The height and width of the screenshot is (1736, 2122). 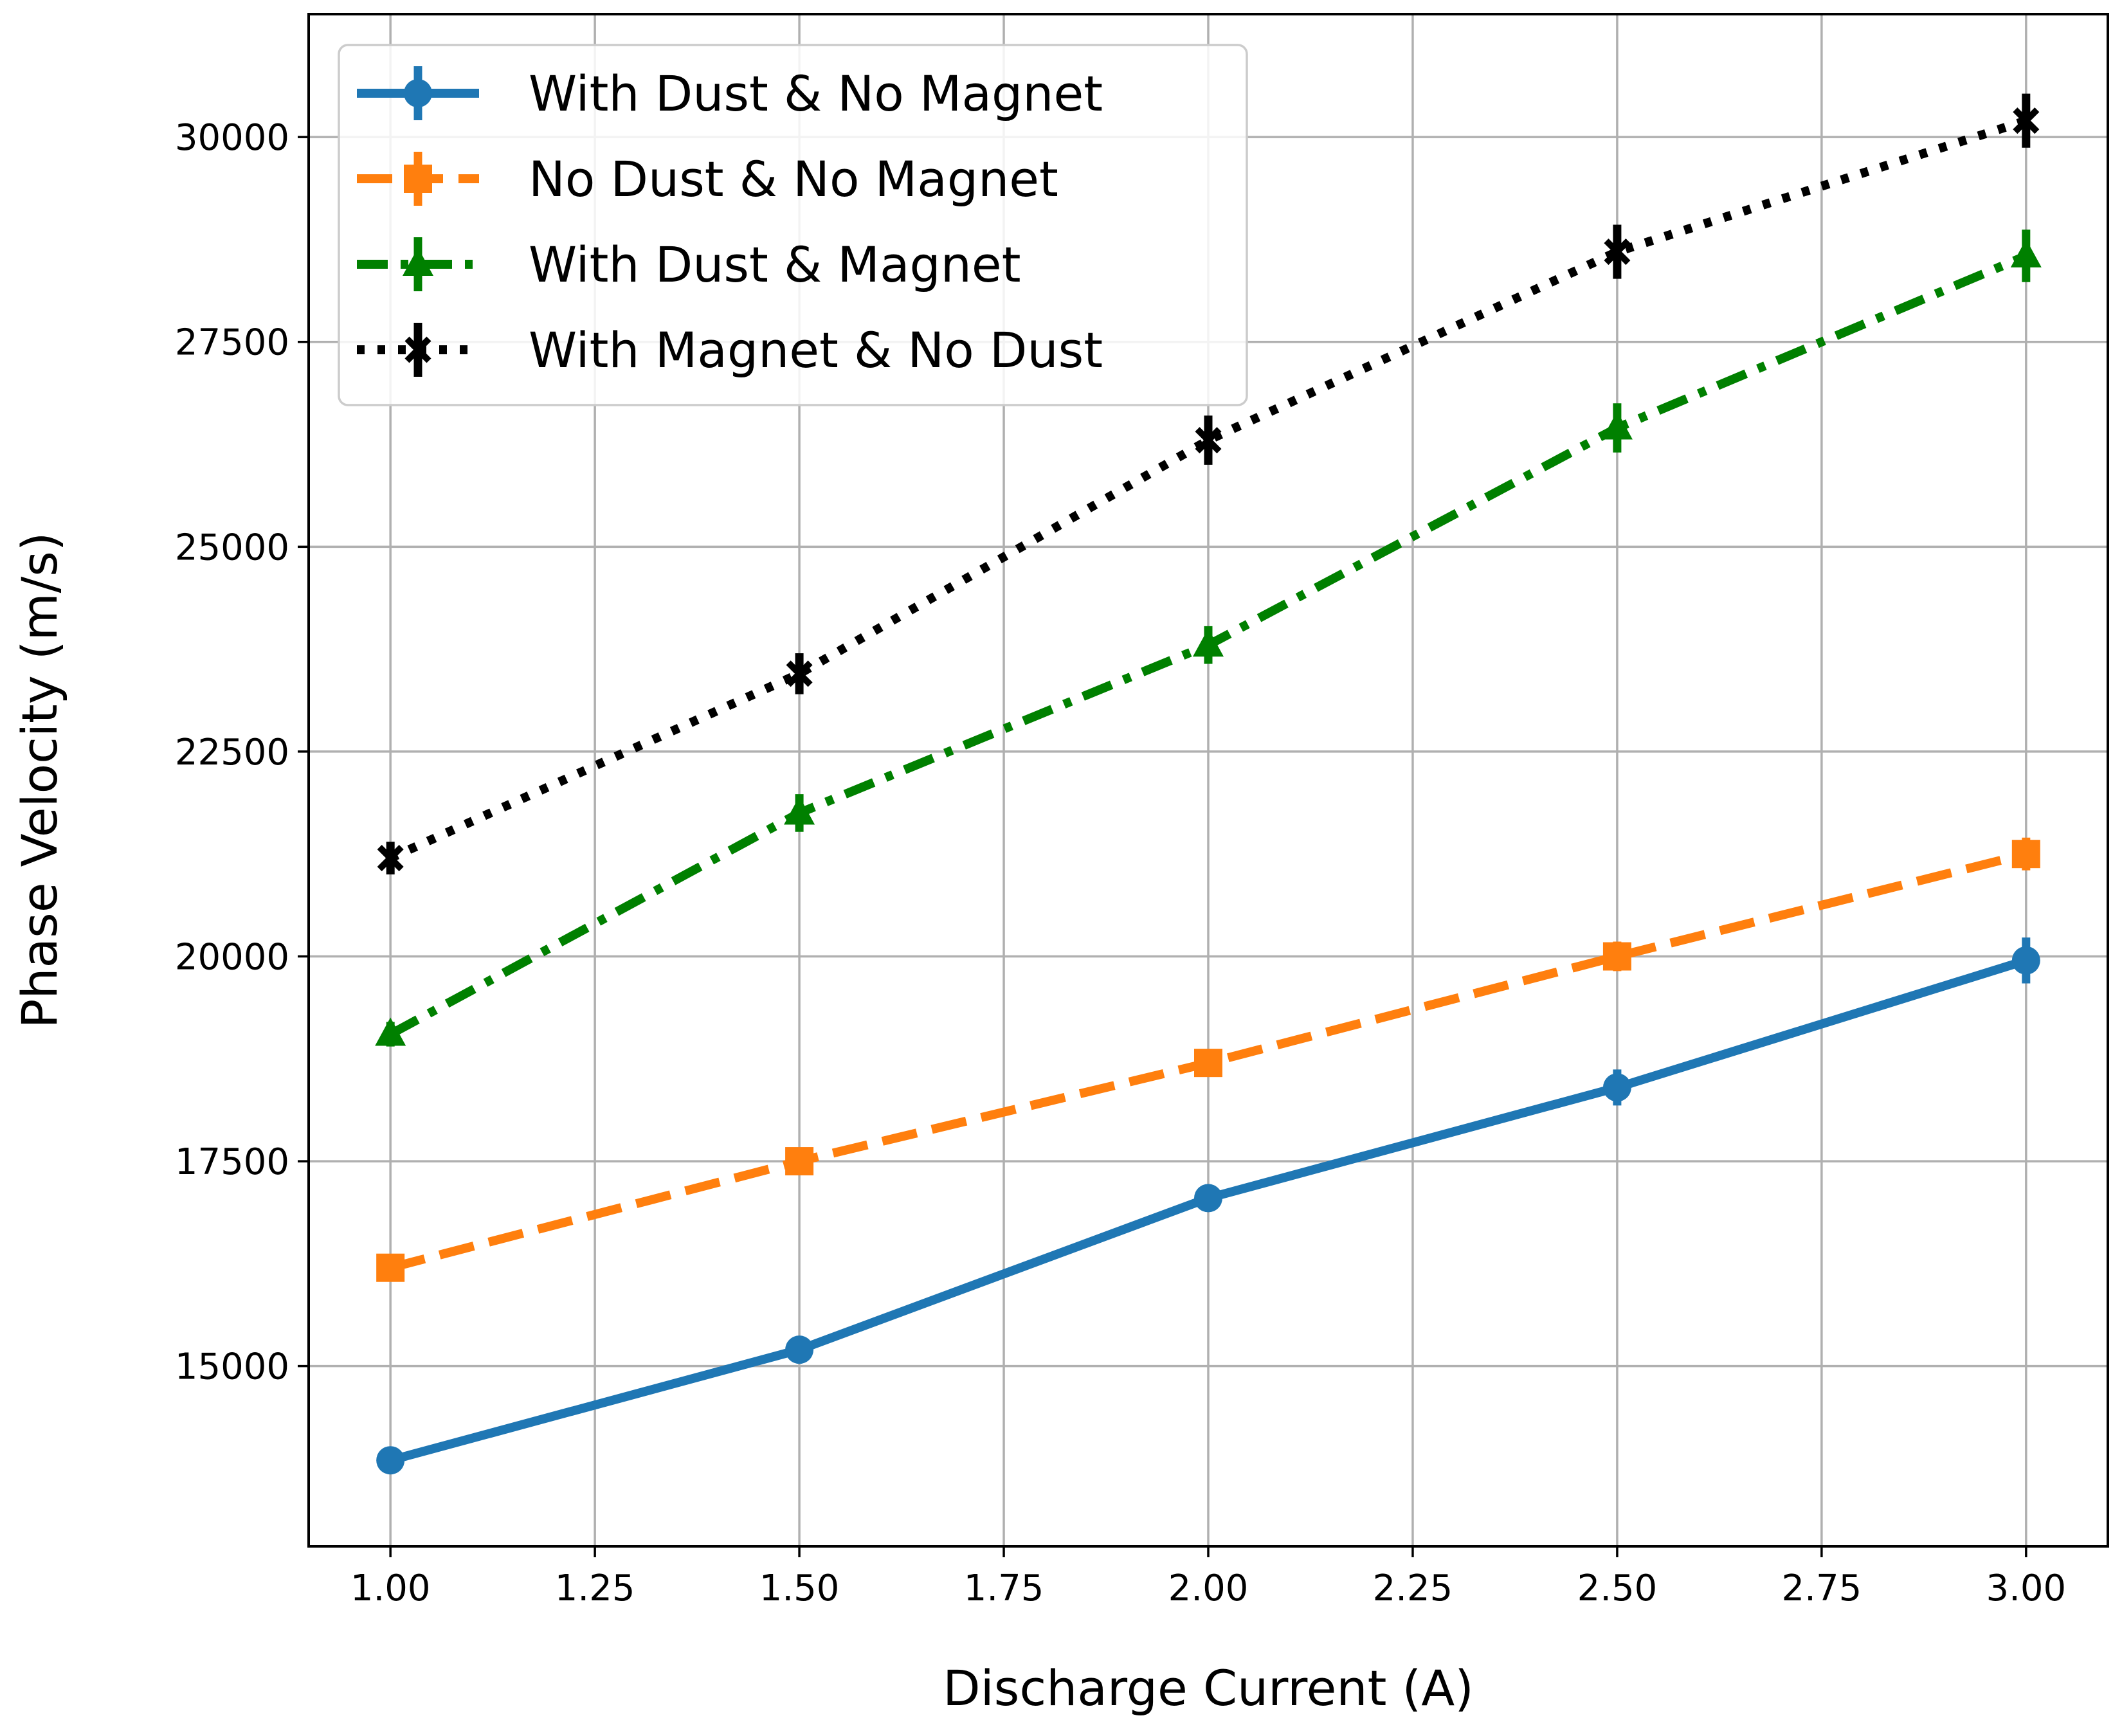 I want to click on y-tick-label: 15000, so click(x=232, y=1367).